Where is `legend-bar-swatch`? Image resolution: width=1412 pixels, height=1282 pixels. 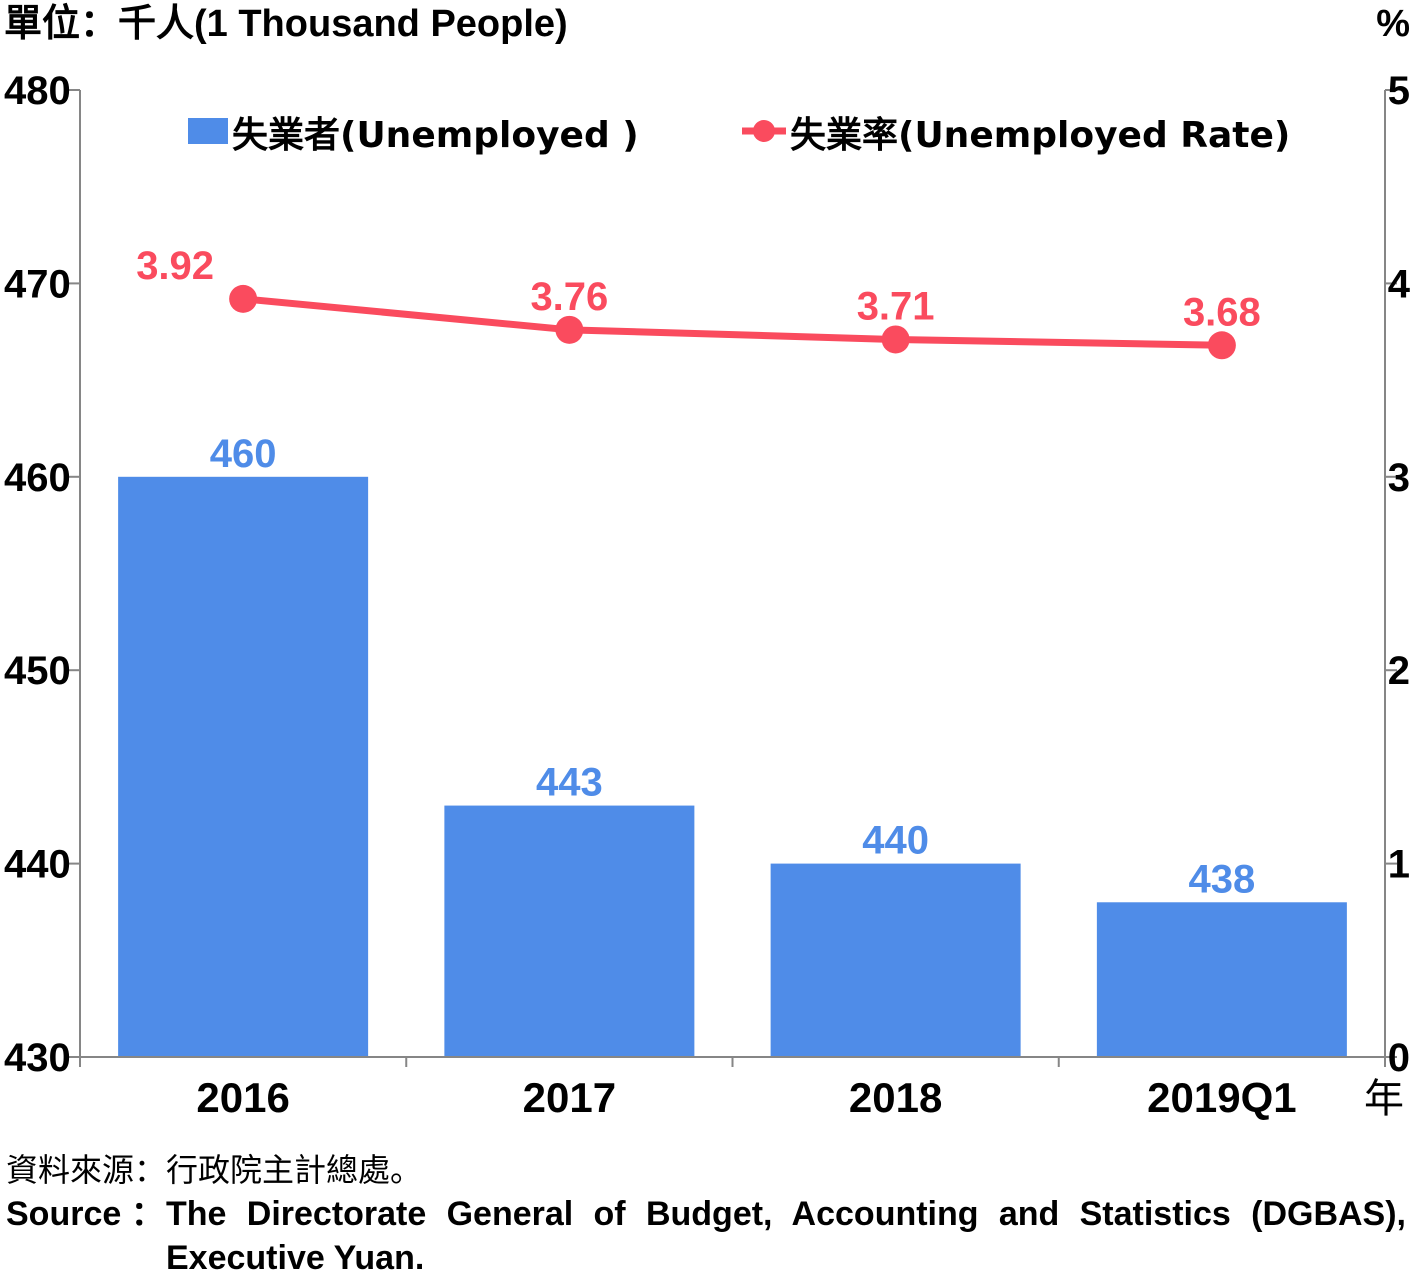 legend-bar-swatch is located at coordinates (208, 131).